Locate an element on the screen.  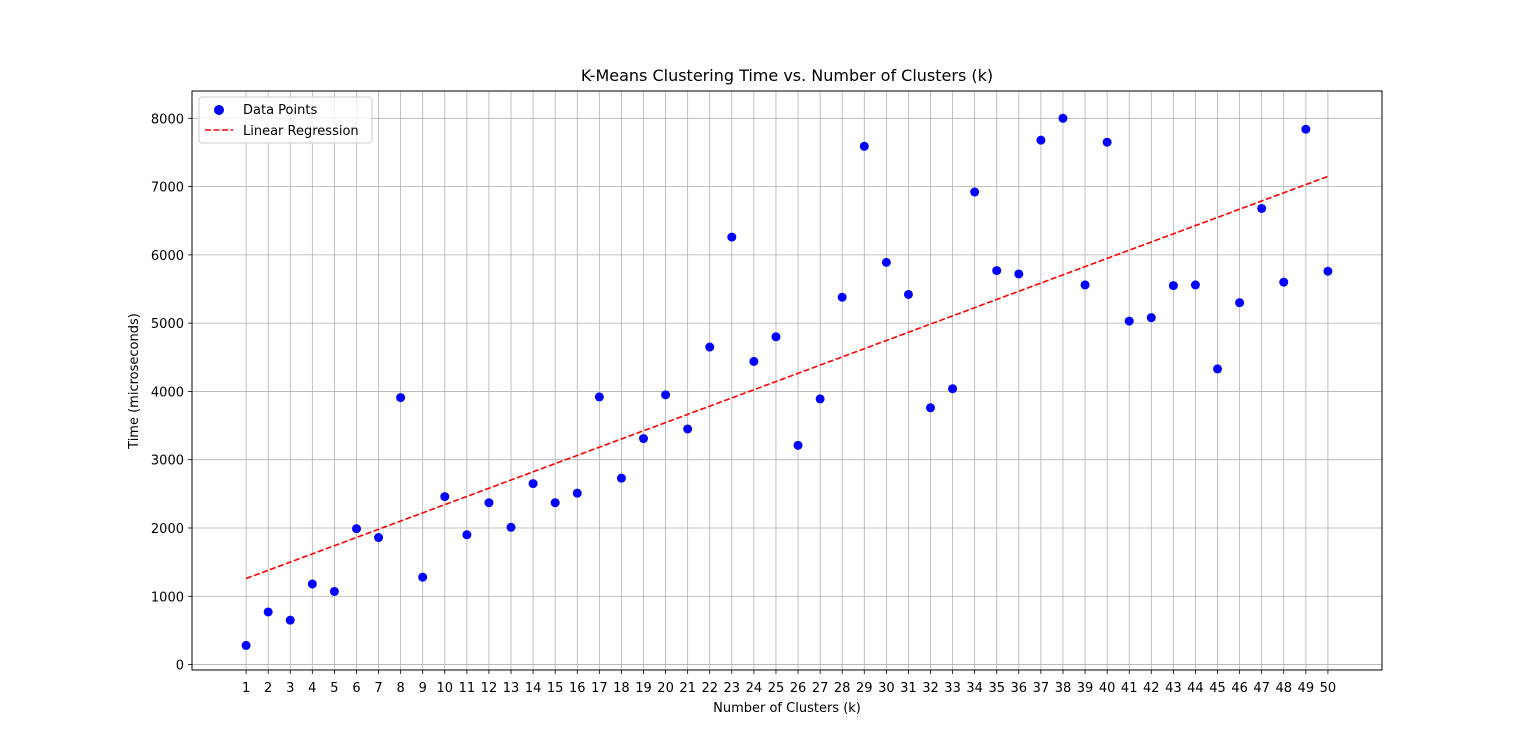
y-axis-ticks: 0 1000 2000 3000 4000 5000 6000 7000 8000 is located at coordinates (171, 393).